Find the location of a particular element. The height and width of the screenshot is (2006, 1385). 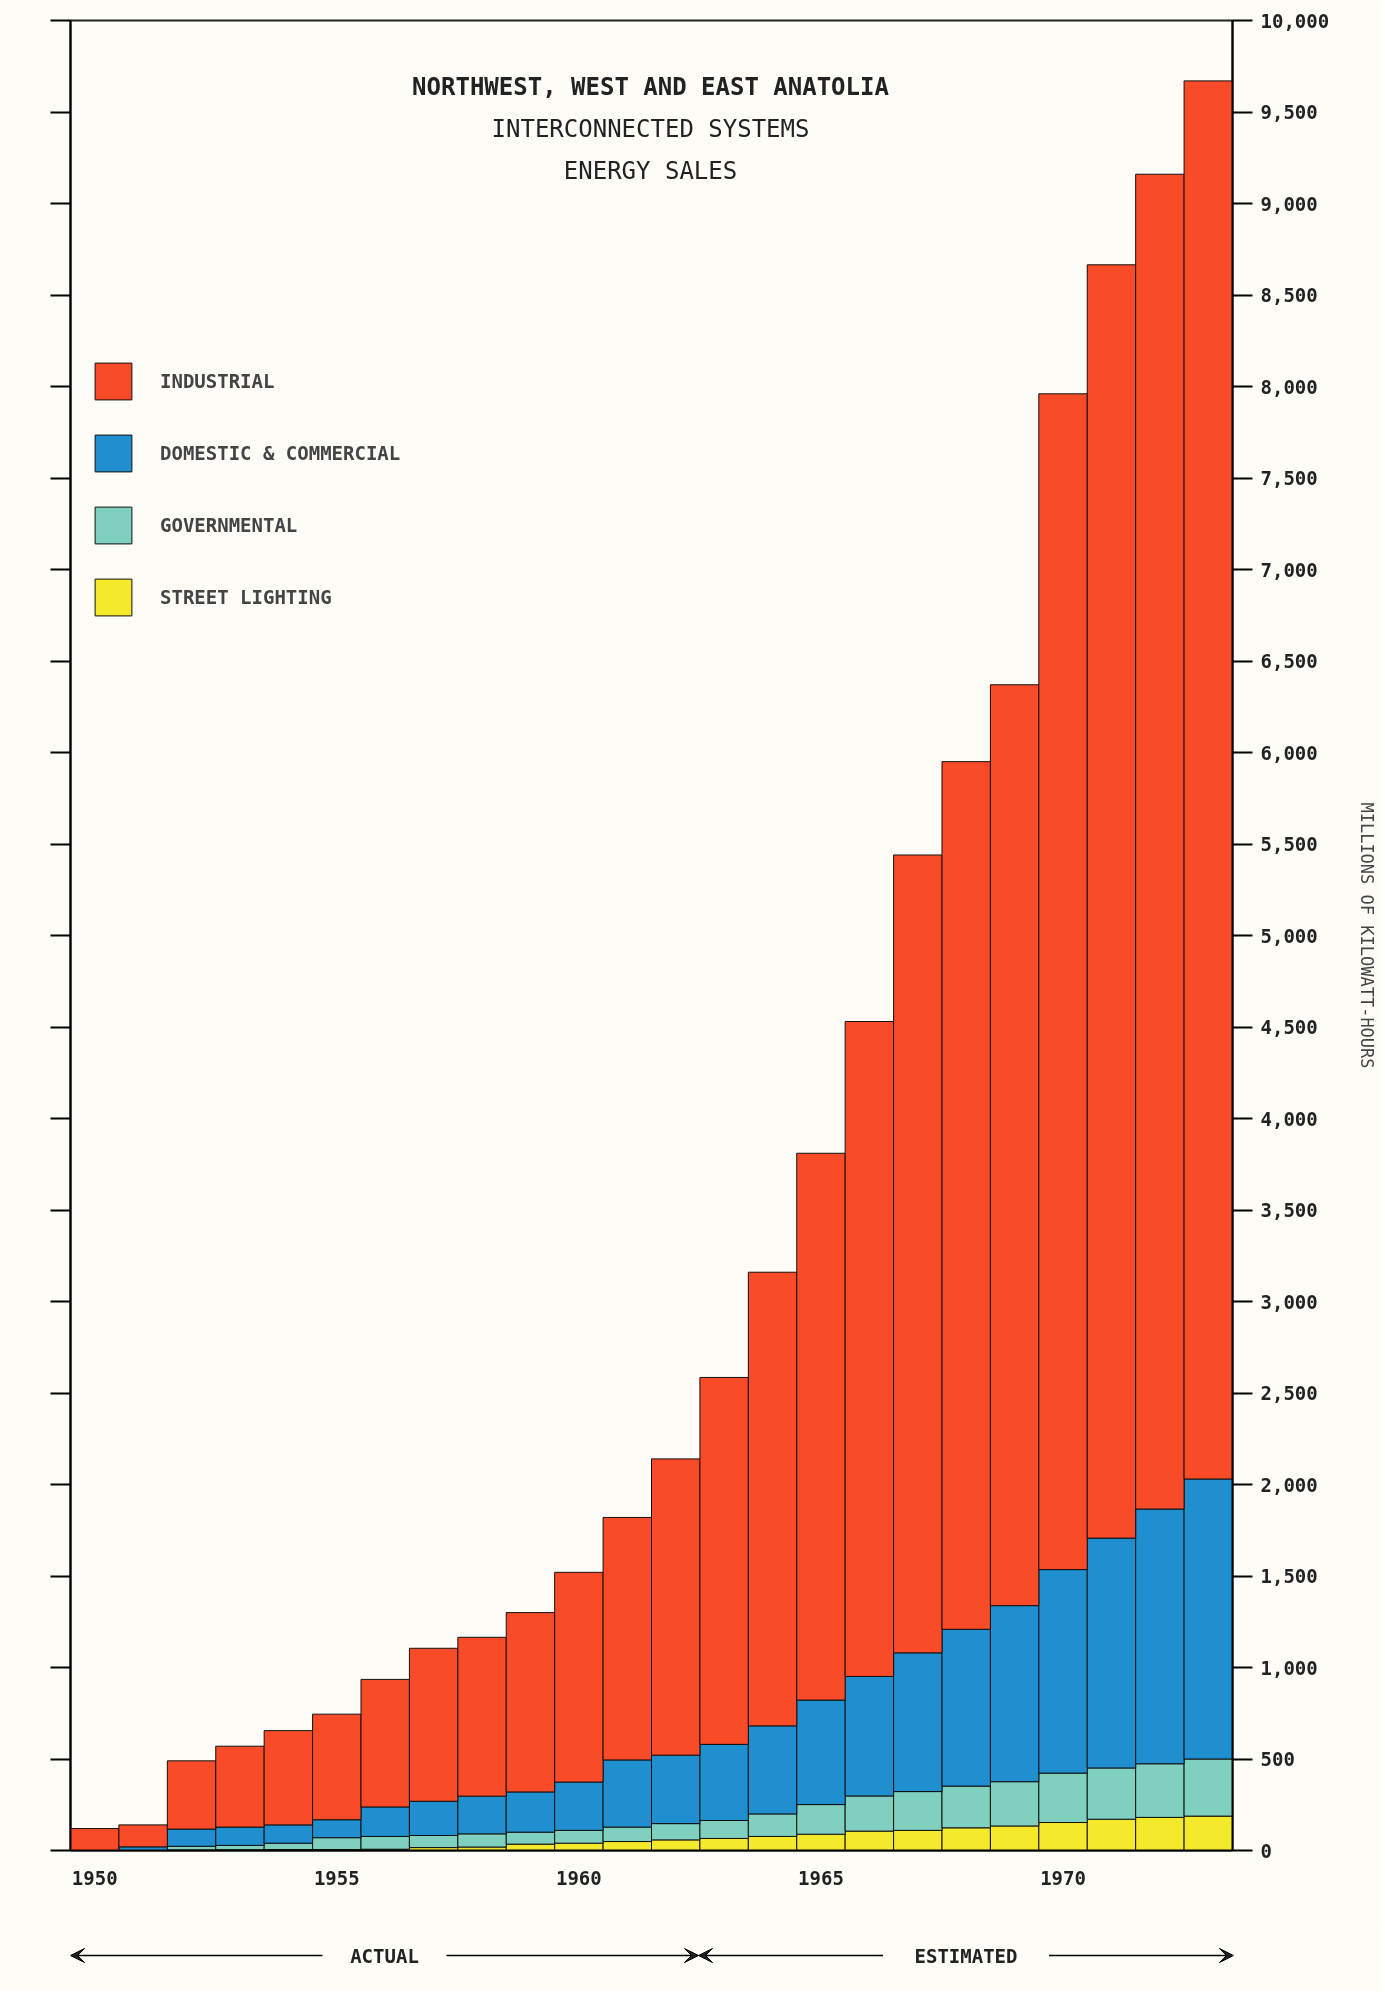

y-tick-label: 8,500 is located at coordinates (1289, 295).